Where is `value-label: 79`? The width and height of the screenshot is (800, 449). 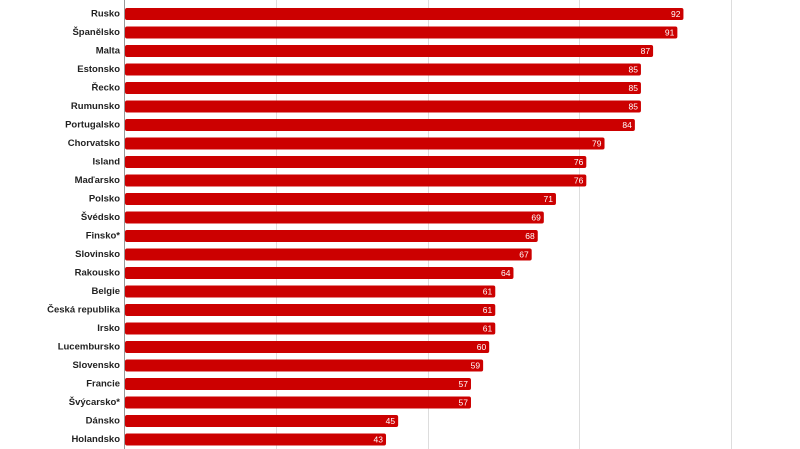 value-label: 79 is located at coordinates (597, 144).